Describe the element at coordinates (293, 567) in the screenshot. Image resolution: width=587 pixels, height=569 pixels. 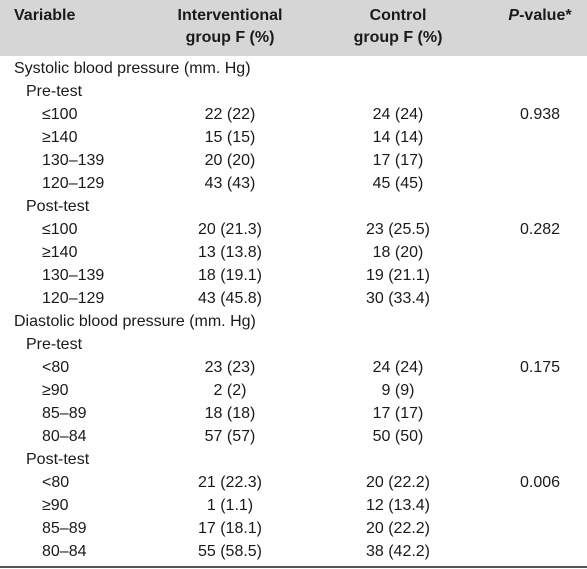
I see `table-bottom-rule` at that location.